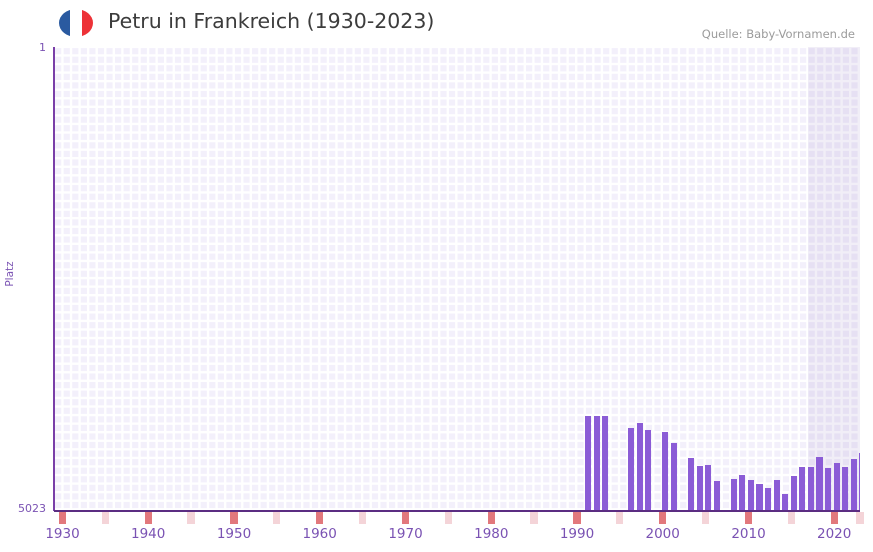 The height and width of the screenshot is (552, 873). What do you see at coordinates (87, 23) in the screenshot?
I see `flag-stripe-red` at bounding box center [87, 23].